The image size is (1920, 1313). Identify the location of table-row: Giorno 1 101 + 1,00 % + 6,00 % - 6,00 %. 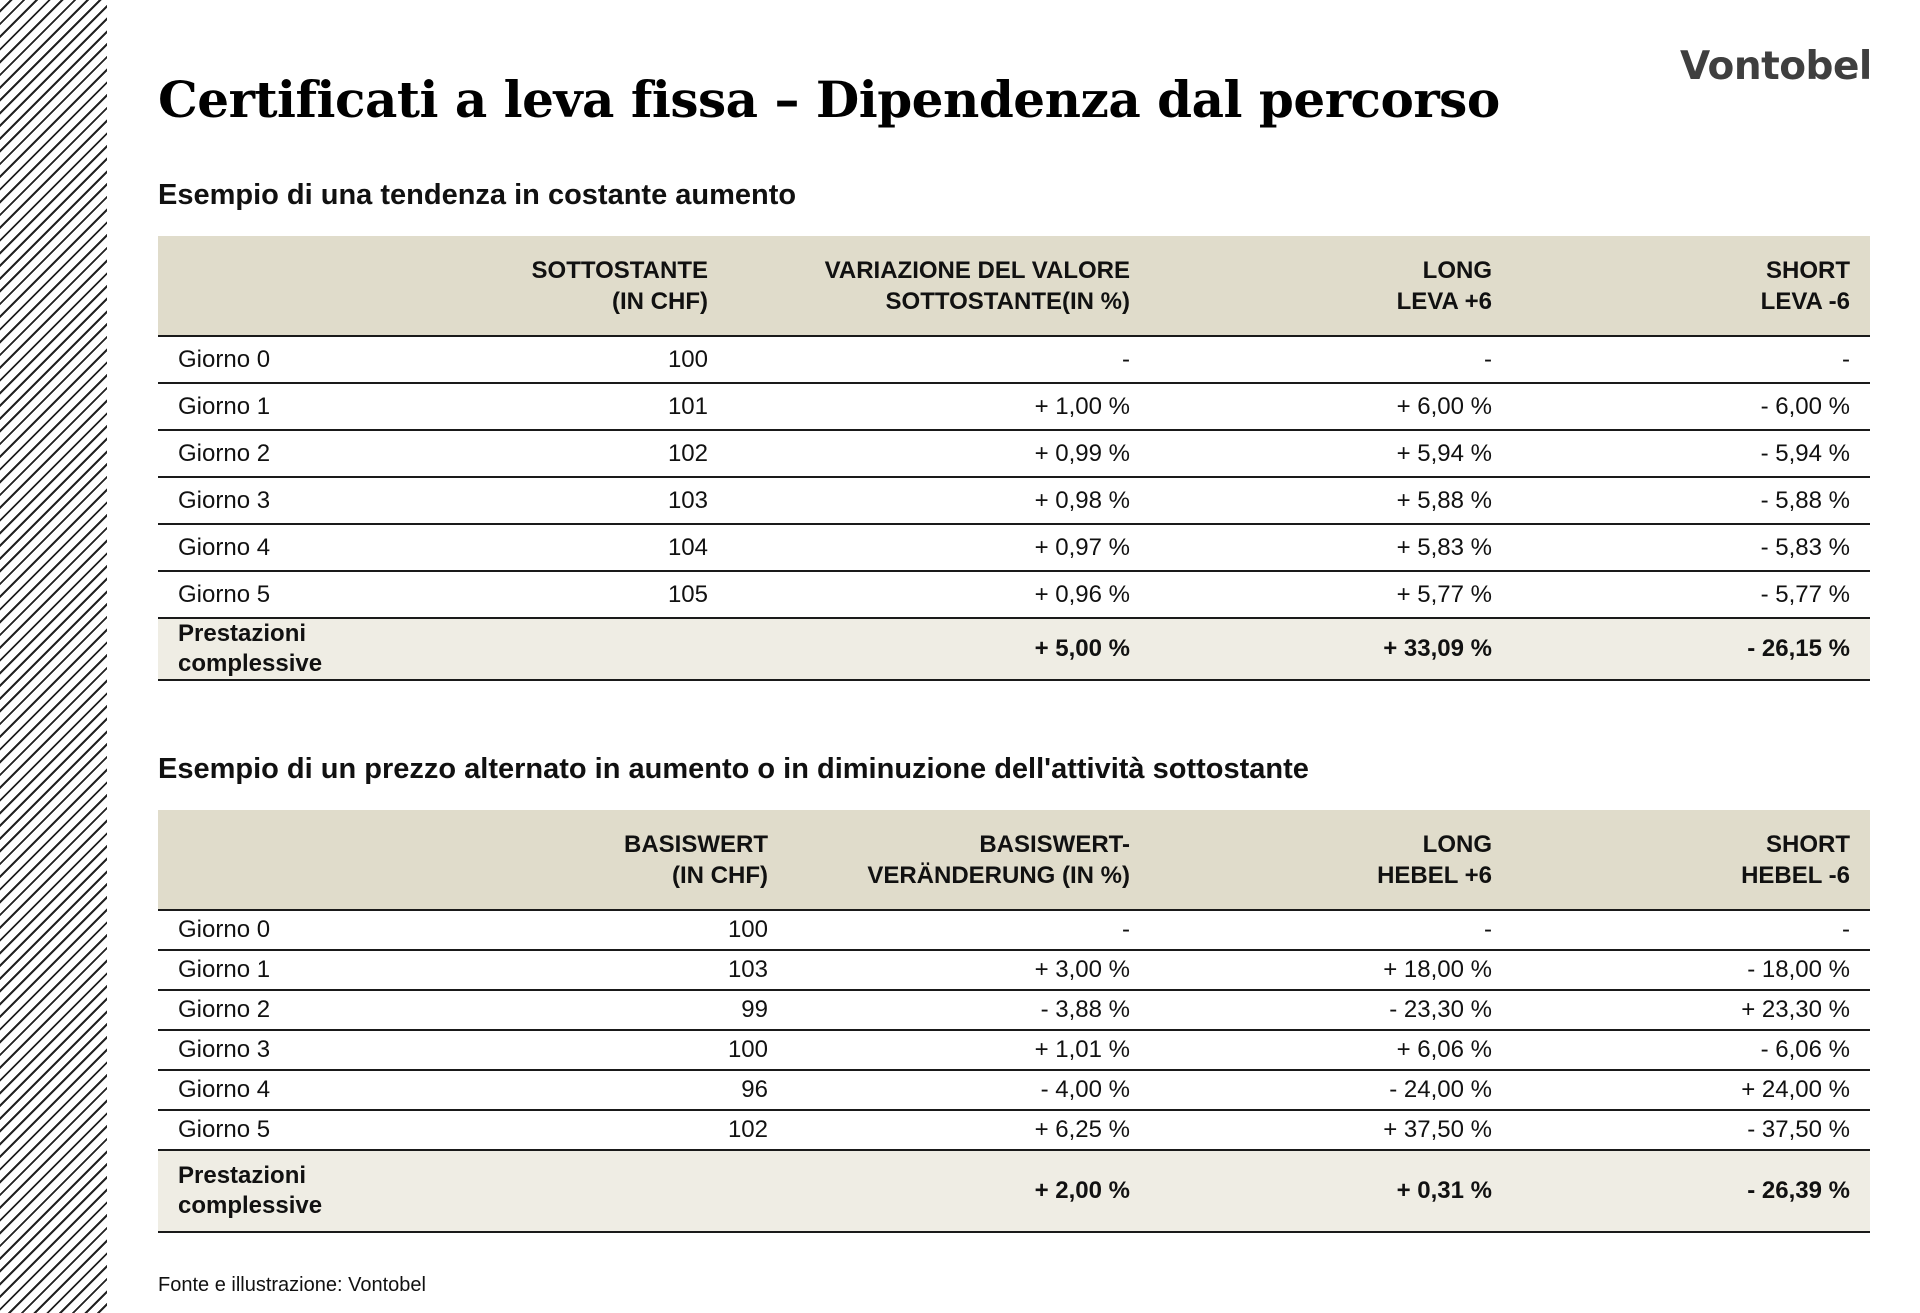
(1014, 406).